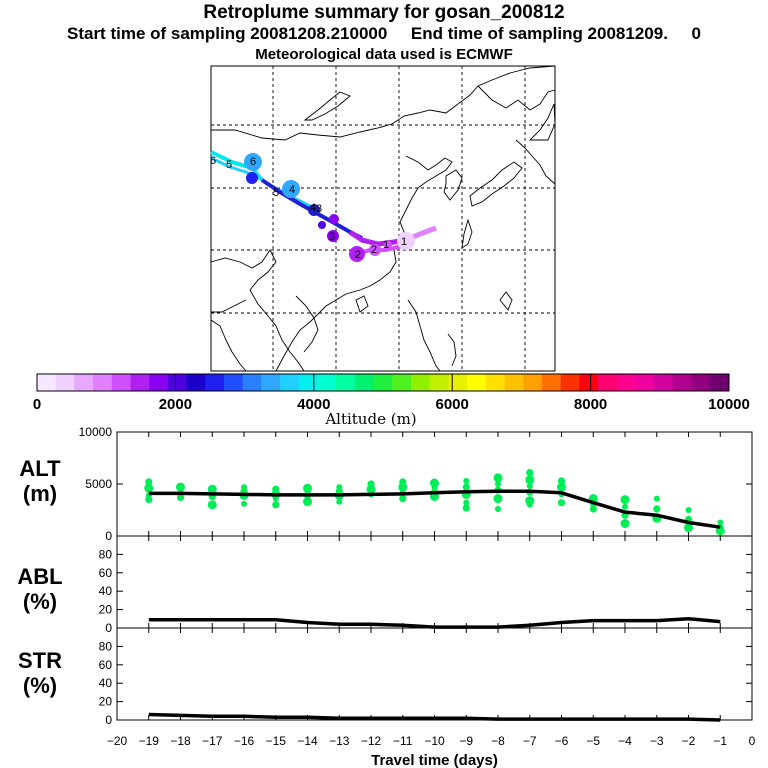 Image resolution: width=768 pixels, height=768 pixels. Describe the element at coordinates (149, 741) in the screenshot. I see `x-tick-label: −19` at that location.